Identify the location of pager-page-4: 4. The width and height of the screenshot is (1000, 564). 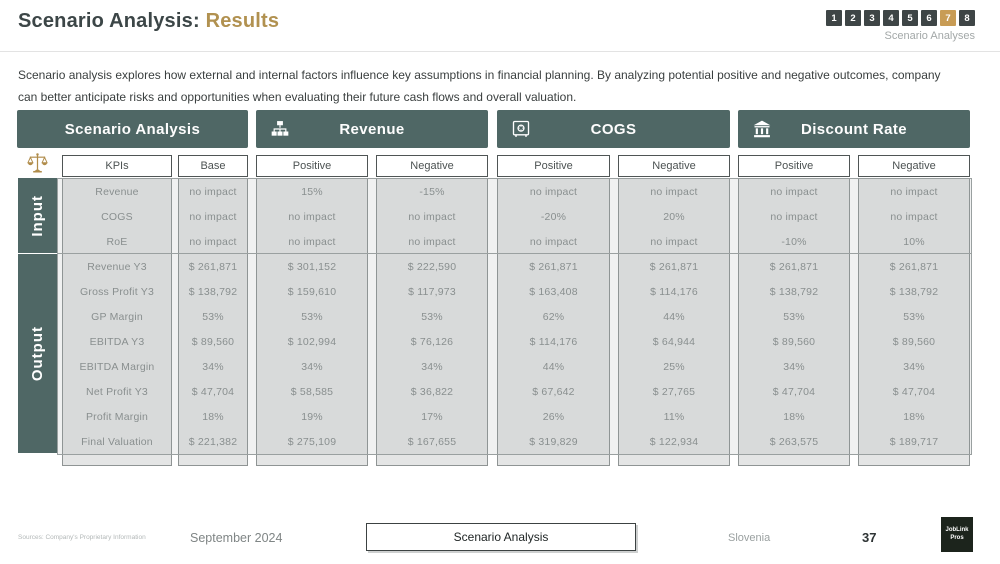
(891, 18).